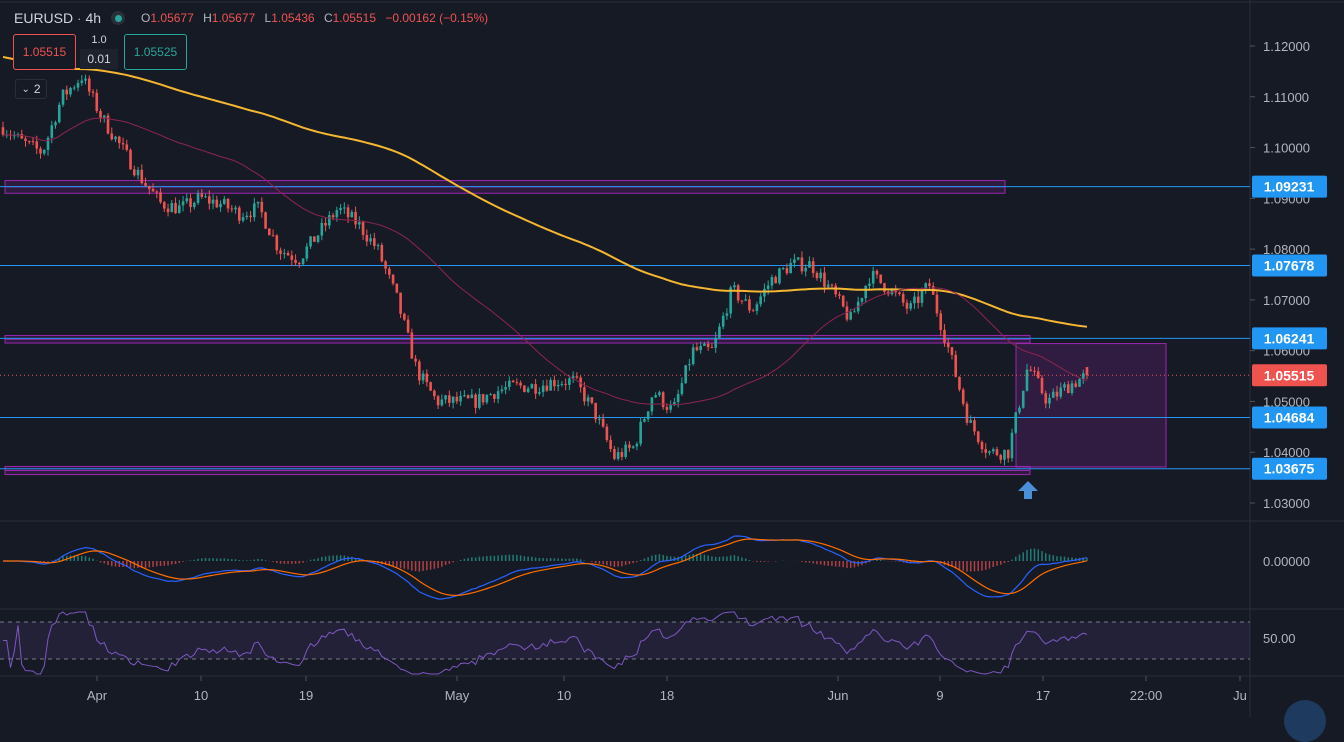  Describe the element at coordinates (25, 89) in the screenshot. I see `chevron-down-icon: ⌄` at that location.